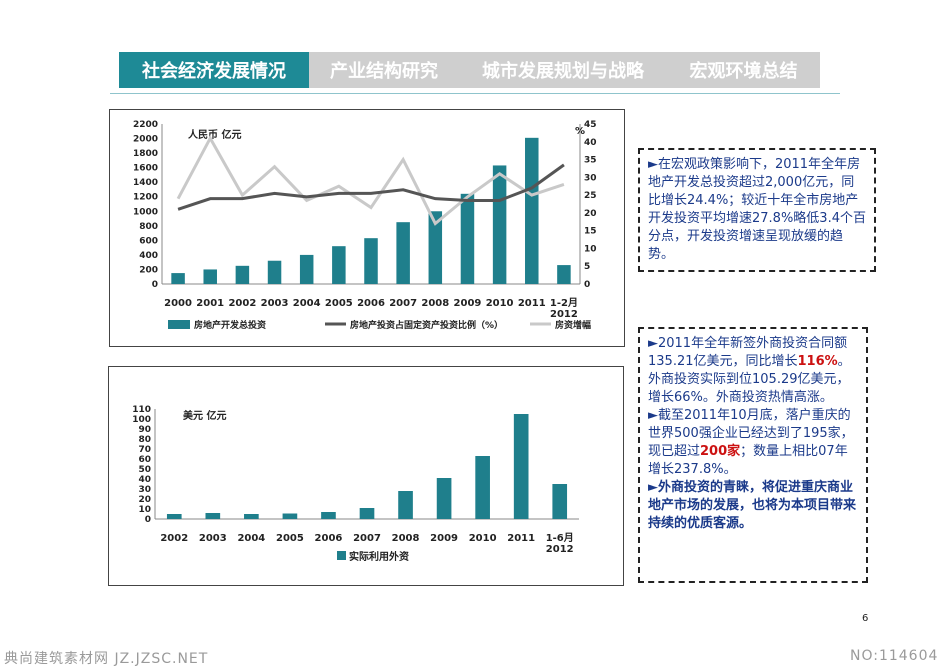 This screenshot has width=950, height=671. What do you see at coordinates (590, 249) in the screenshot?
I see `y2-tick-label: 10` at bounding box center [590, 249].